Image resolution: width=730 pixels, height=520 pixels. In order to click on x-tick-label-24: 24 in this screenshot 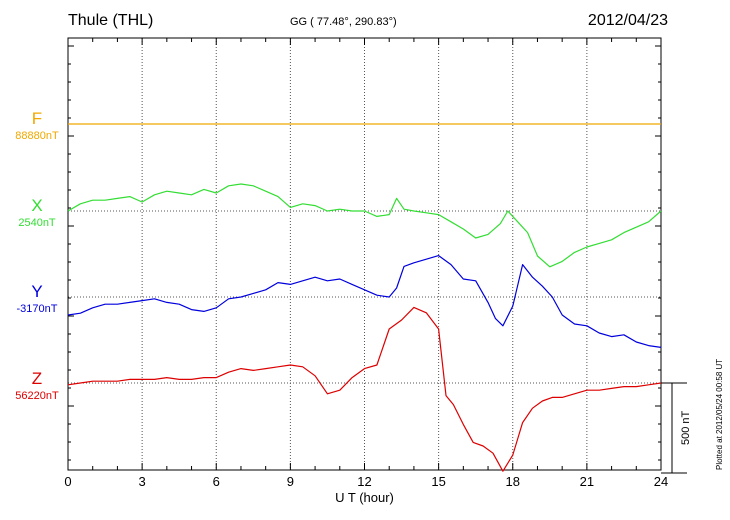, I will do `click(661, 481)`.